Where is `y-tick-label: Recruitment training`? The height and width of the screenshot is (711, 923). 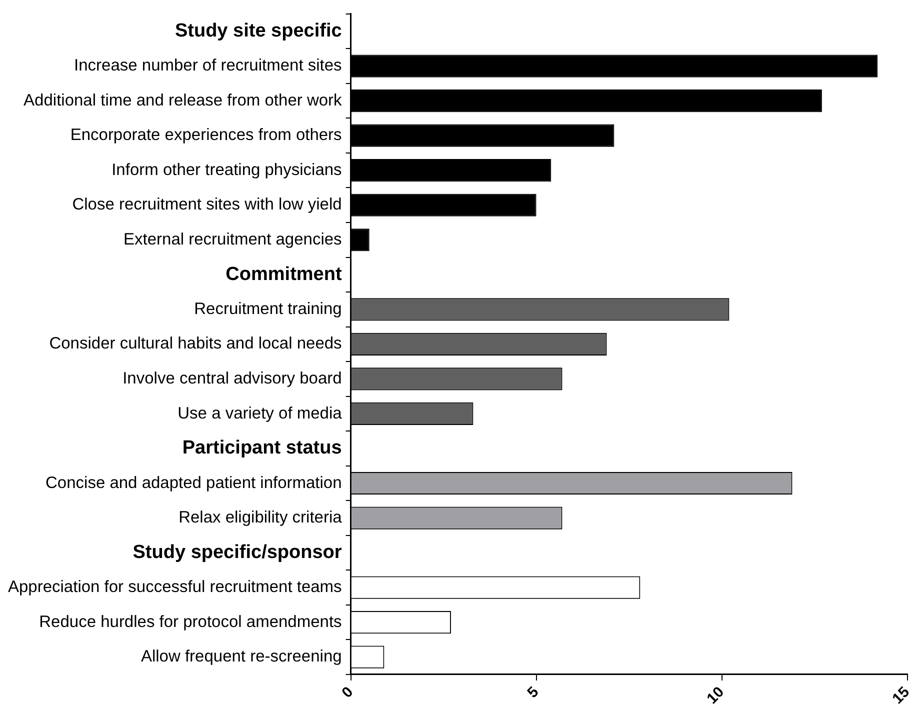
y-tick-label: Recruitment training is located at coordinates (268, 309).